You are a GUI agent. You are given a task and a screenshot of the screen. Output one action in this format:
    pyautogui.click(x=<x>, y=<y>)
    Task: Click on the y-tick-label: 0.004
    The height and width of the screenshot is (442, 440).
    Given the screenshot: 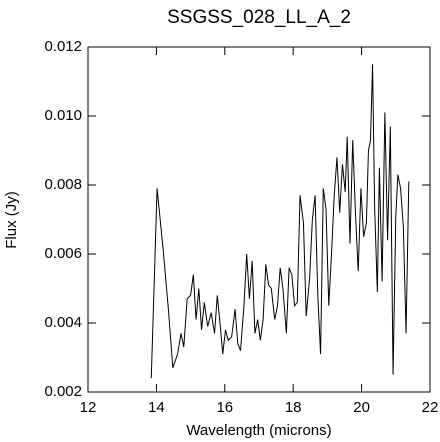 What is the action you would take?
    pyautogui.click(x=63, y=322)
    